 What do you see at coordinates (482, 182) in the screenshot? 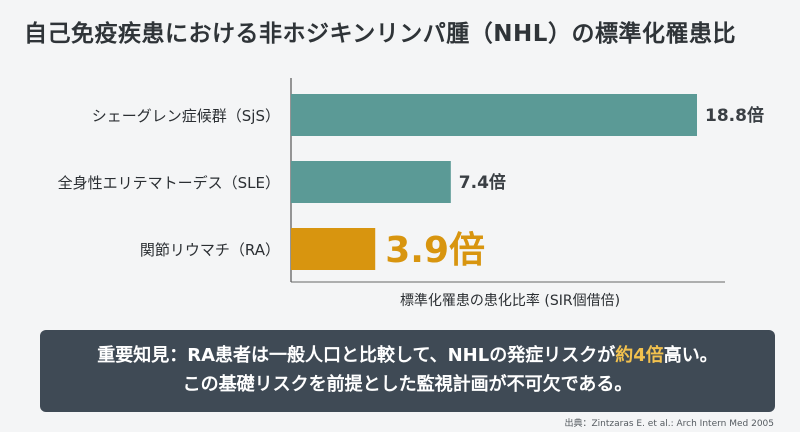
I see `value-label-2: 7.4倍` at bounding box center [482, 182].